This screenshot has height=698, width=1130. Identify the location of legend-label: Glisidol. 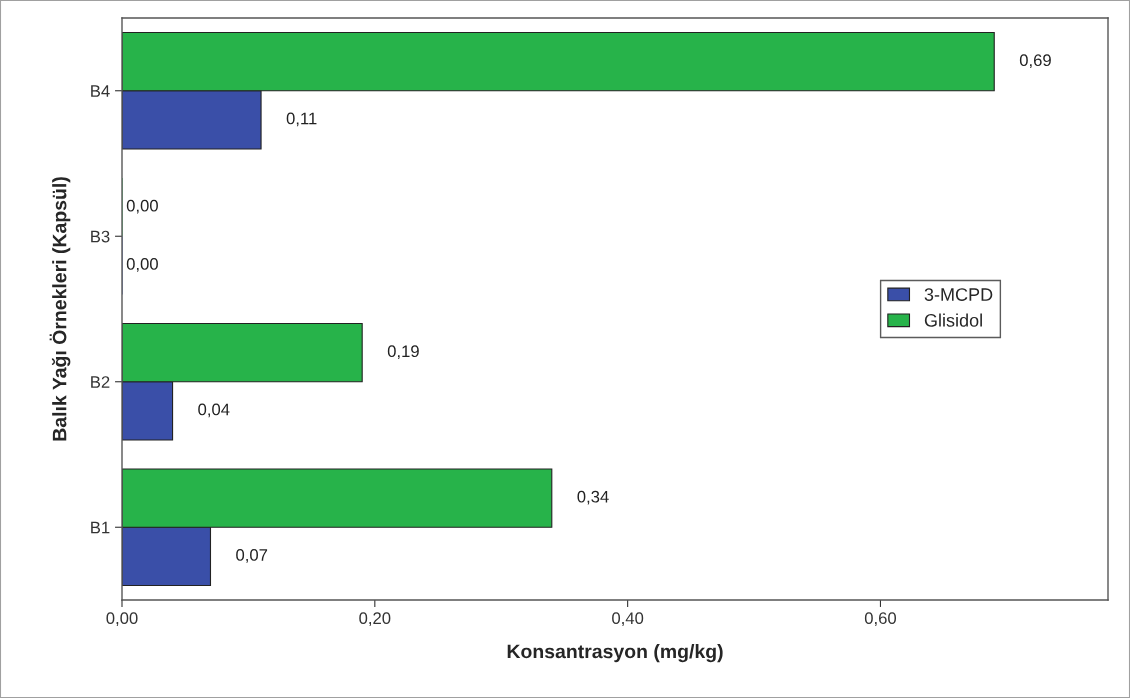
(953, 320).